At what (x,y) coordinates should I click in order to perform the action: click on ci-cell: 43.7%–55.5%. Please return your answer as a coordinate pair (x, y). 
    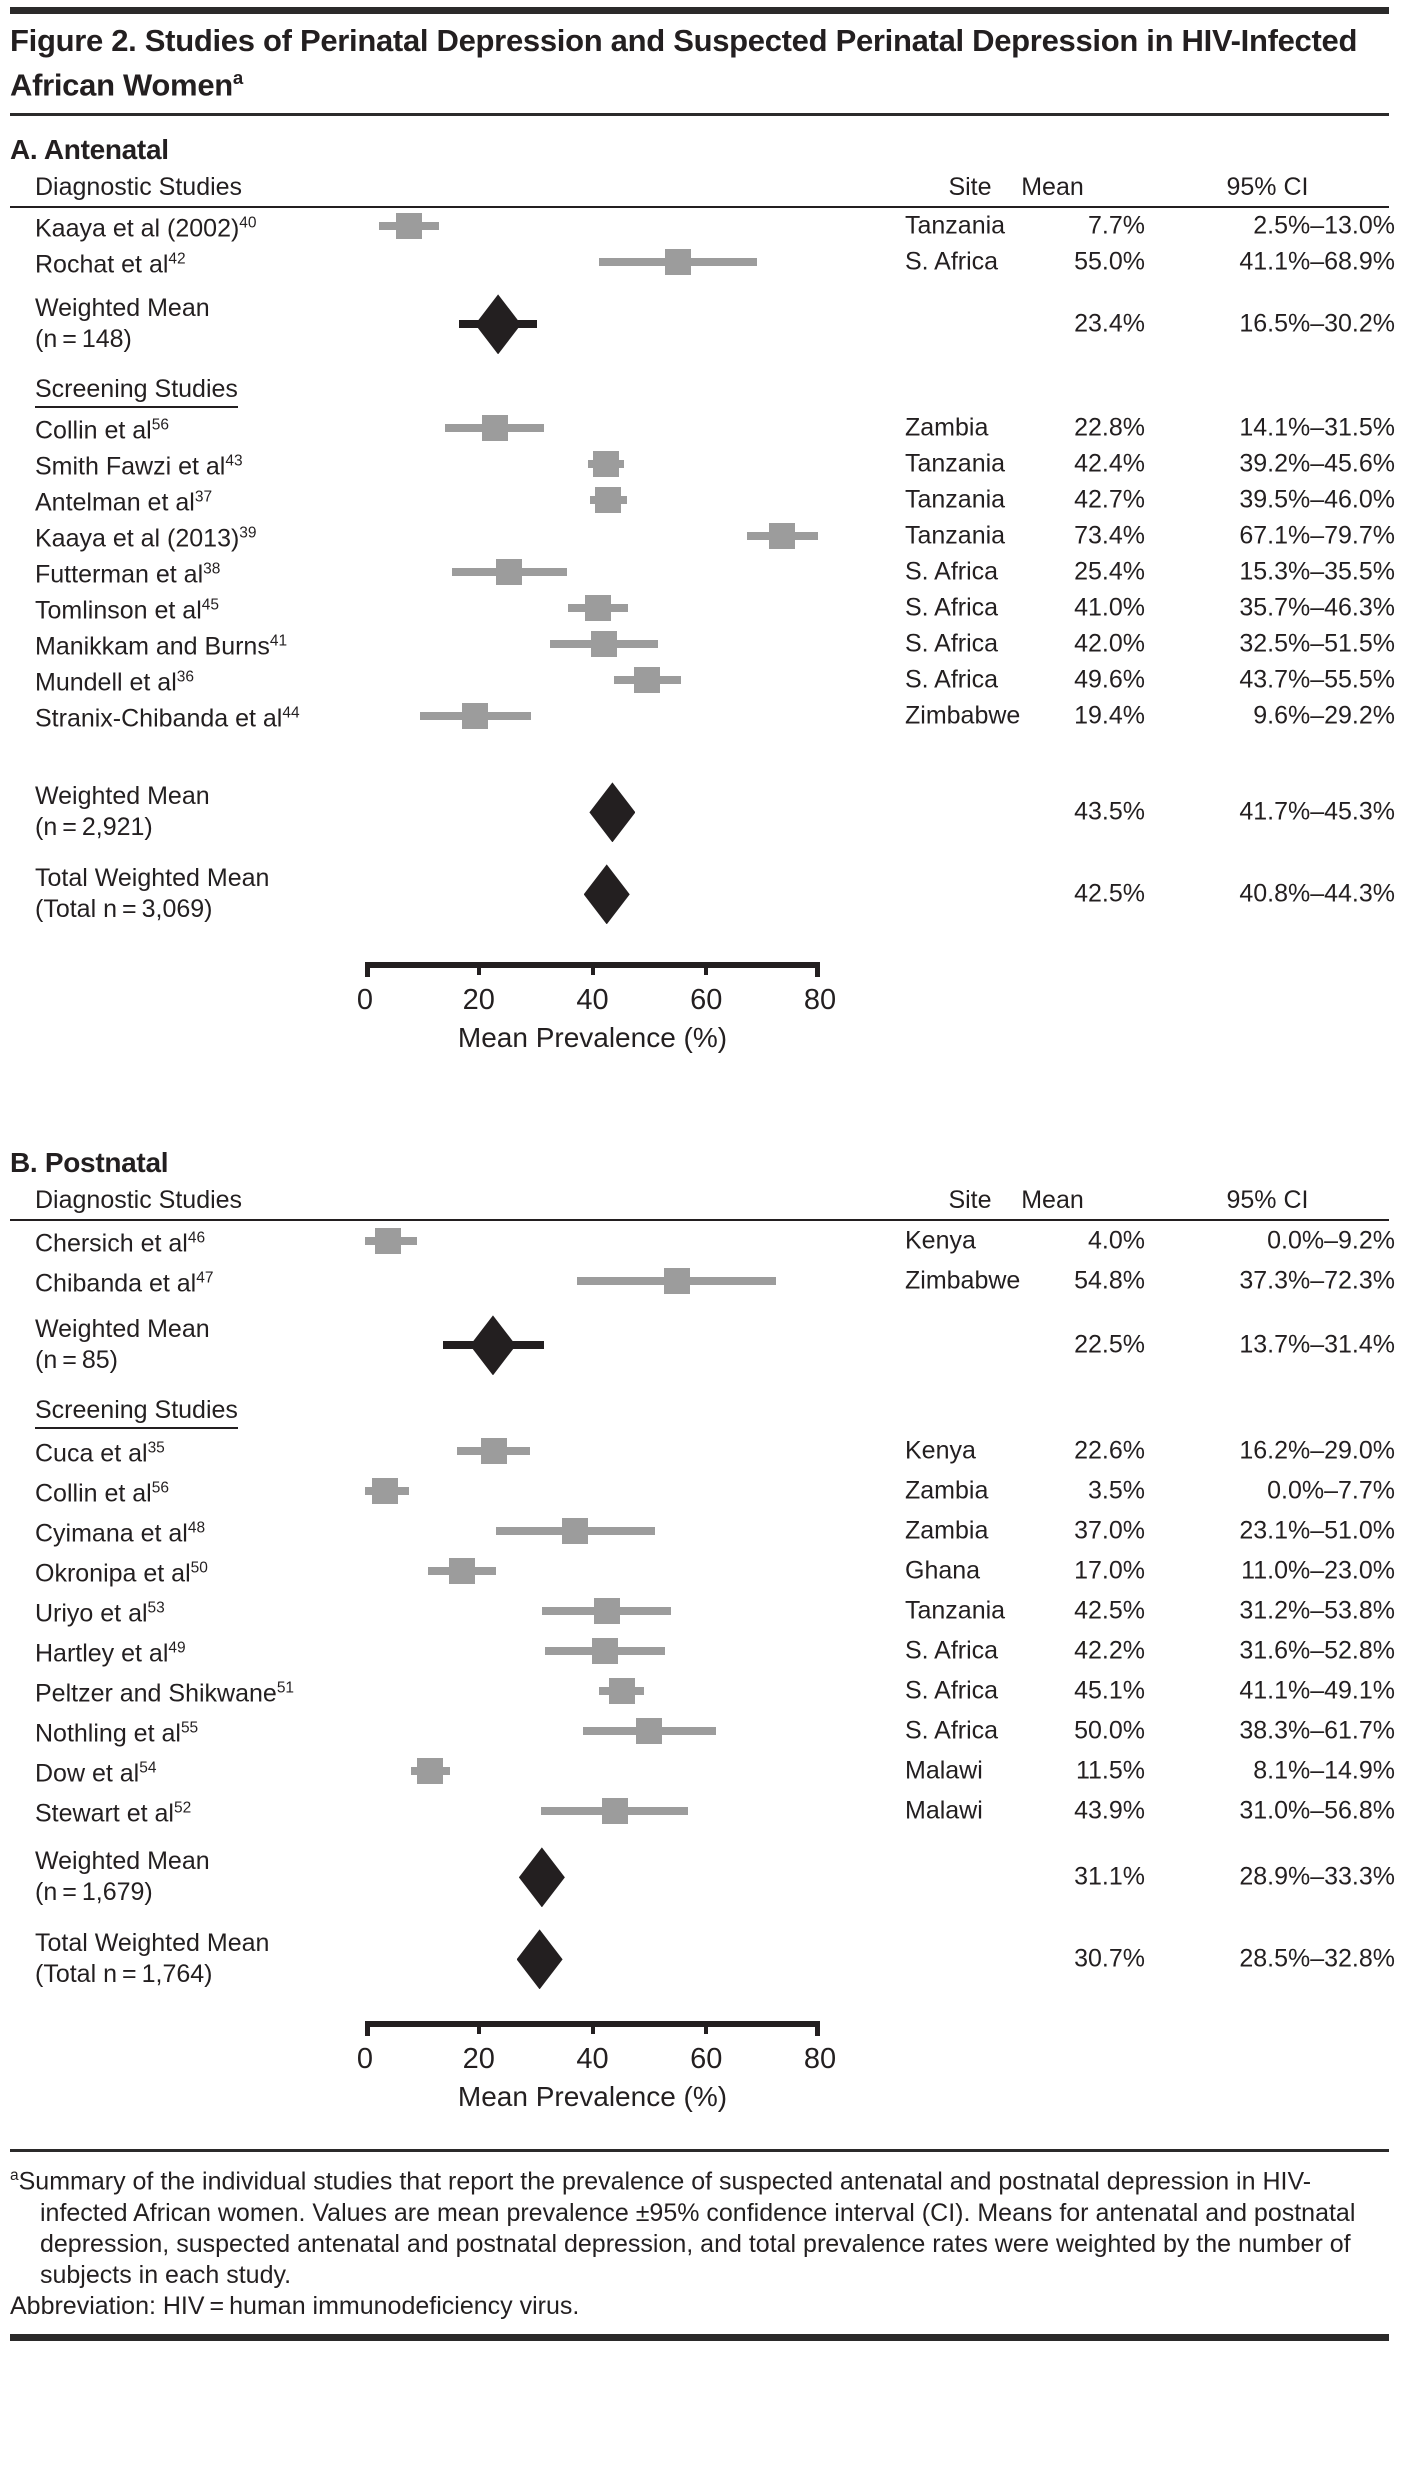
    Looking at the image, I should click on (1317, 679).